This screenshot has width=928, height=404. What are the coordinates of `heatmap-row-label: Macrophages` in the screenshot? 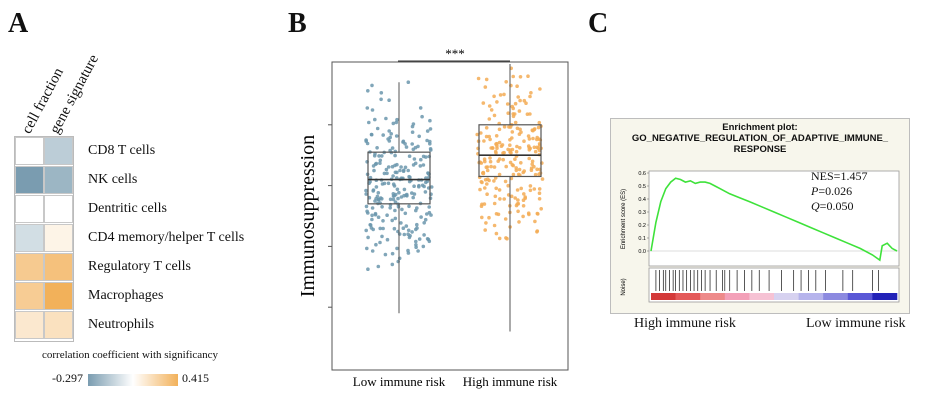 It's located at (126, 295).